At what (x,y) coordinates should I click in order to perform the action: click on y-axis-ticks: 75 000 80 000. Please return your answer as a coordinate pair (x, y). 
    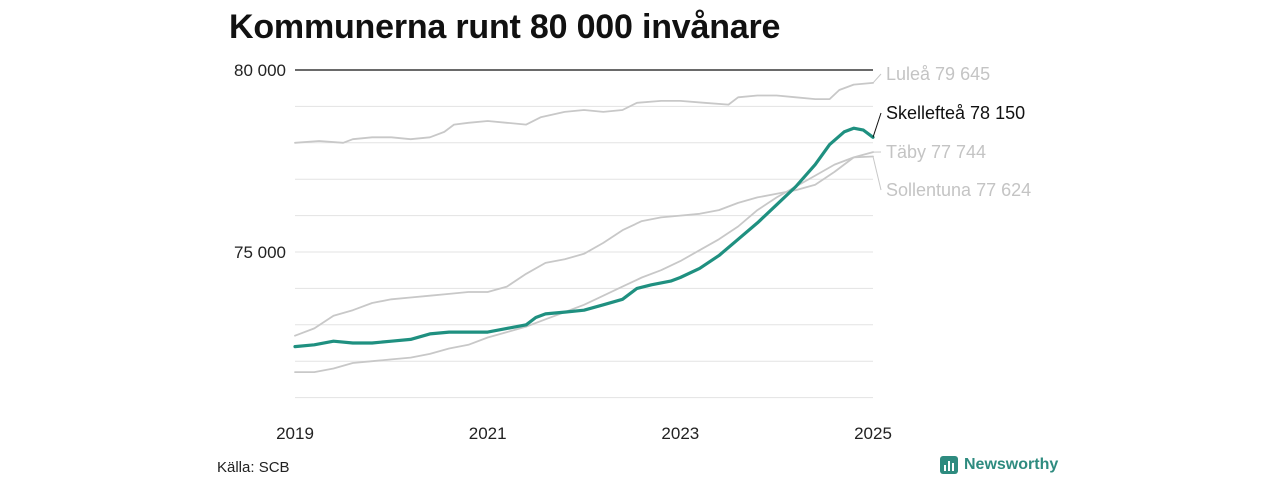
    Looking at the image, I should click on (260, 161).